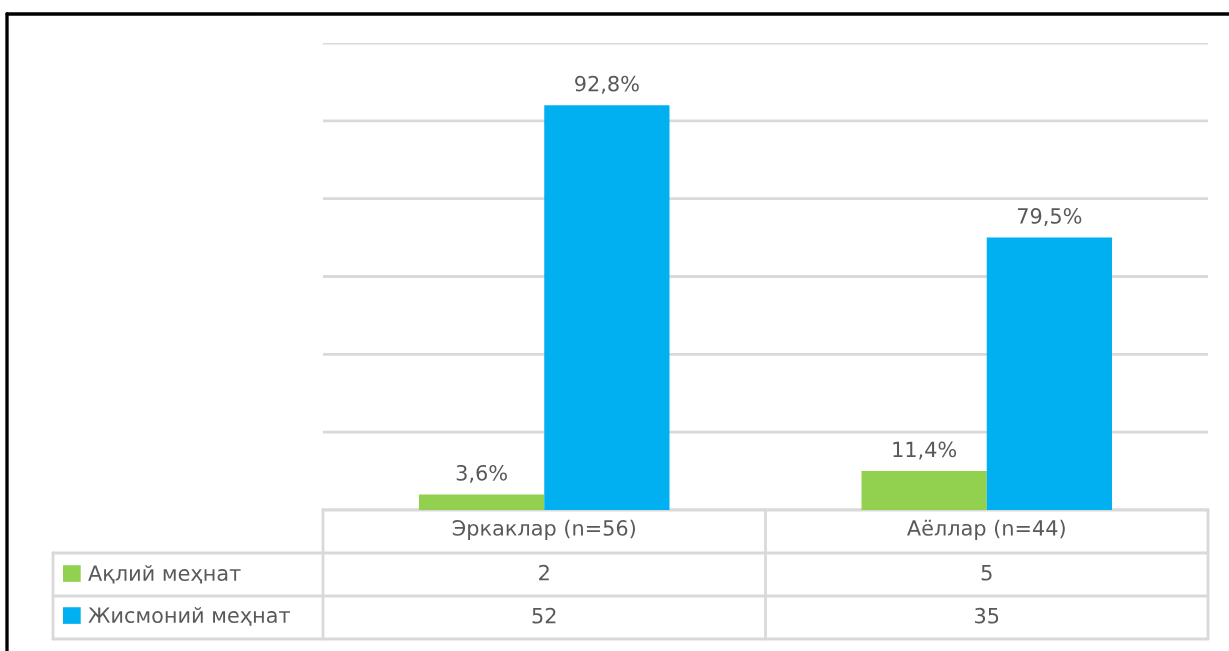 This screenshot has width=1229, height=651. What do you see at coordinates (544, 572) in the screenshot?
I see `data-label: 2` at bounding box center [544, 572].